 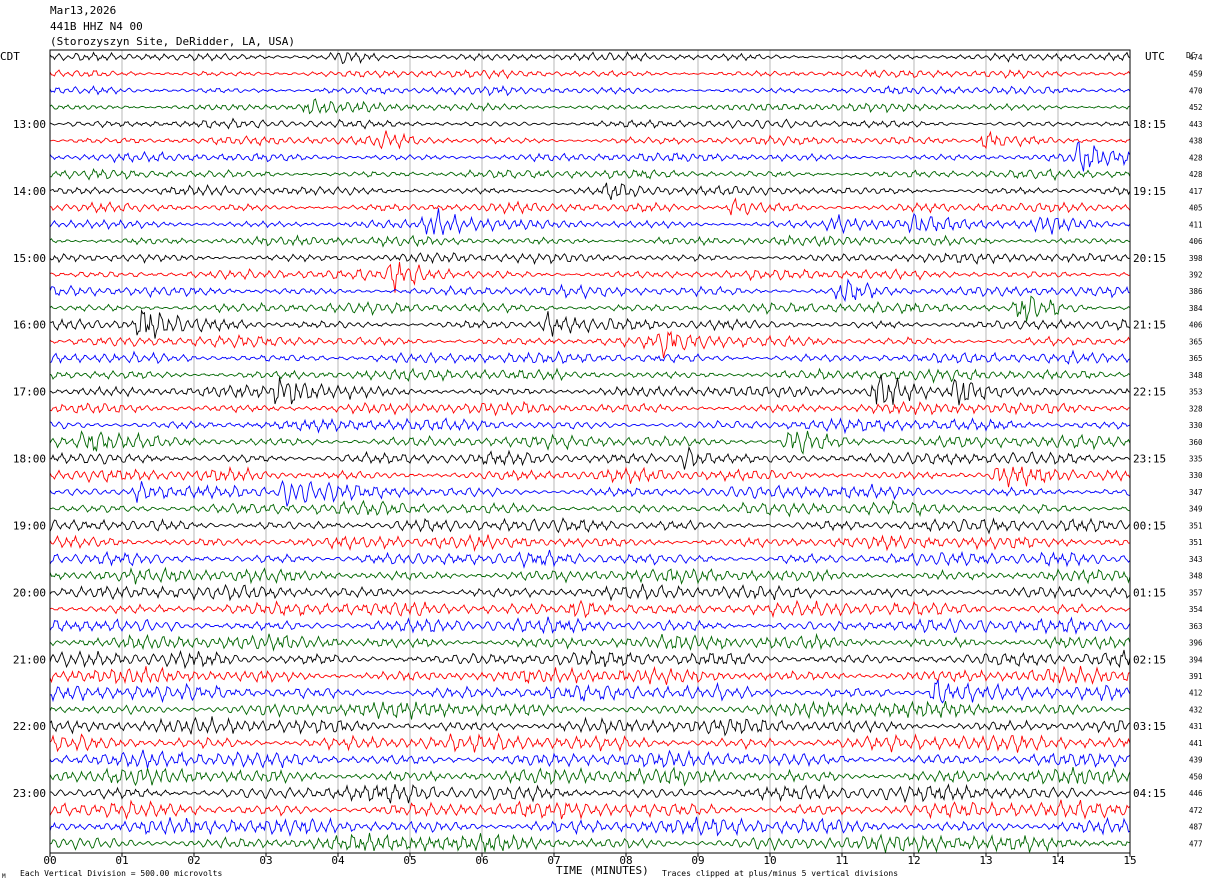 I want to click on x-tick-label: 14, so click(x=1058, y=860).